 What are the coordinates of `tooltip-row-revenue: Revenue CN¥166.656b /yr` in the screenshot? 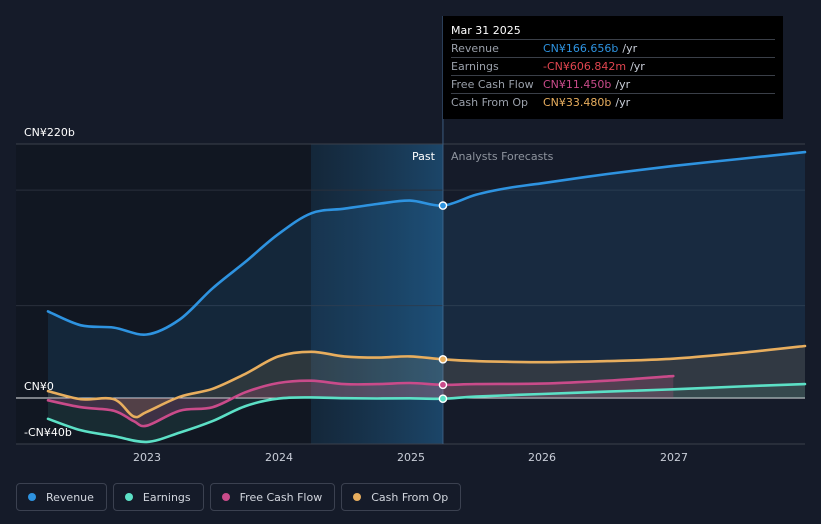 It's located at (613, 49).